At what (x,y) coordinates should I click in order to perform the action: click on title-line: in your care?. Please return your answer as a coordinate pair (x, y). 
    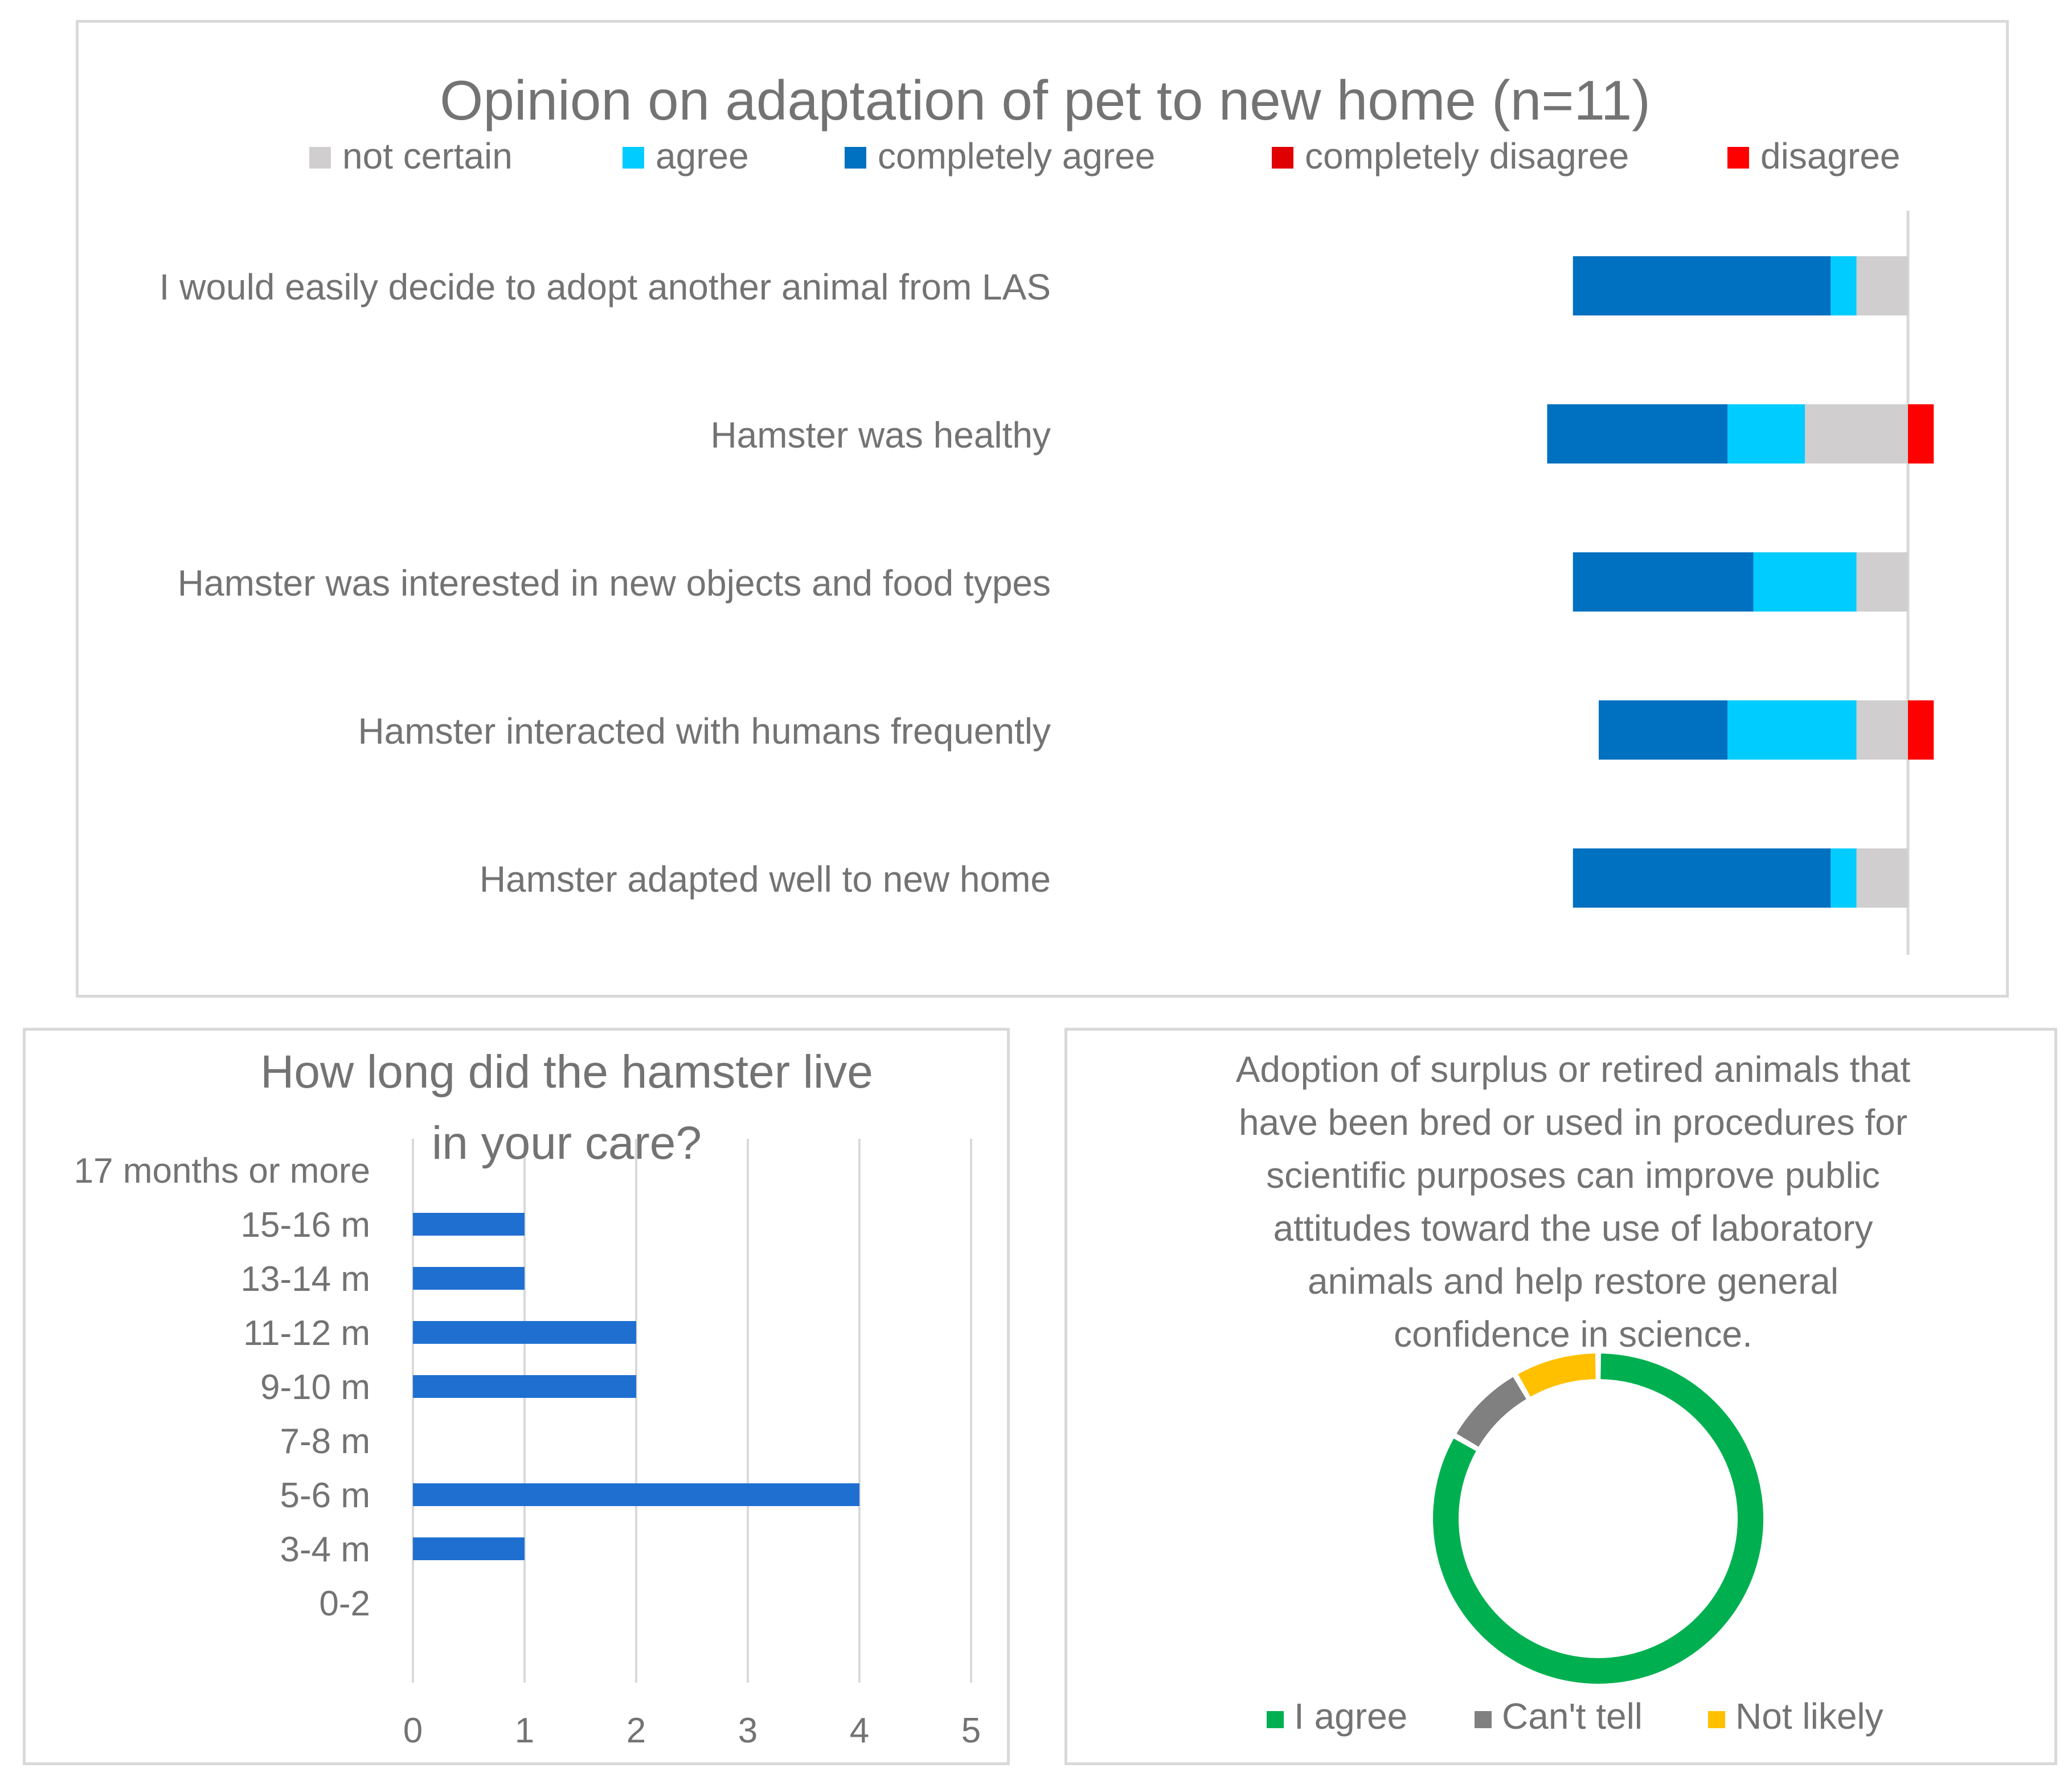
    Looking at the image, I should click on (567, 1143).